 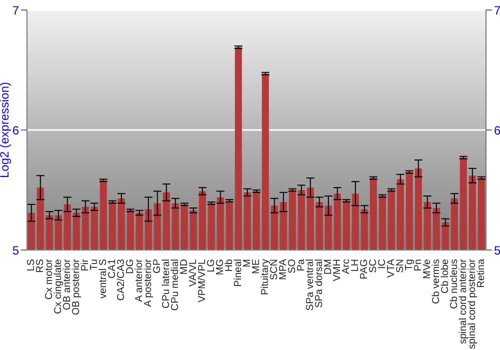 I want to click on x-tick-label: A anterior, so click(x=139, y=280).